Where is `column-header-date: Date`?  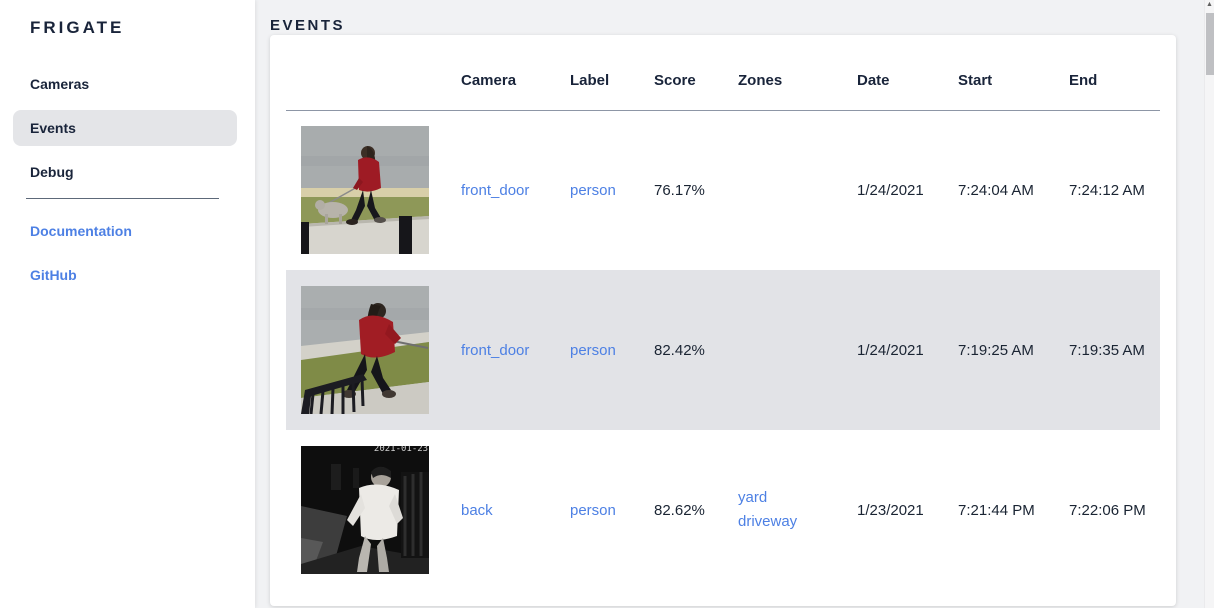 column-header-date: Date is located at coordinates (907, 81).